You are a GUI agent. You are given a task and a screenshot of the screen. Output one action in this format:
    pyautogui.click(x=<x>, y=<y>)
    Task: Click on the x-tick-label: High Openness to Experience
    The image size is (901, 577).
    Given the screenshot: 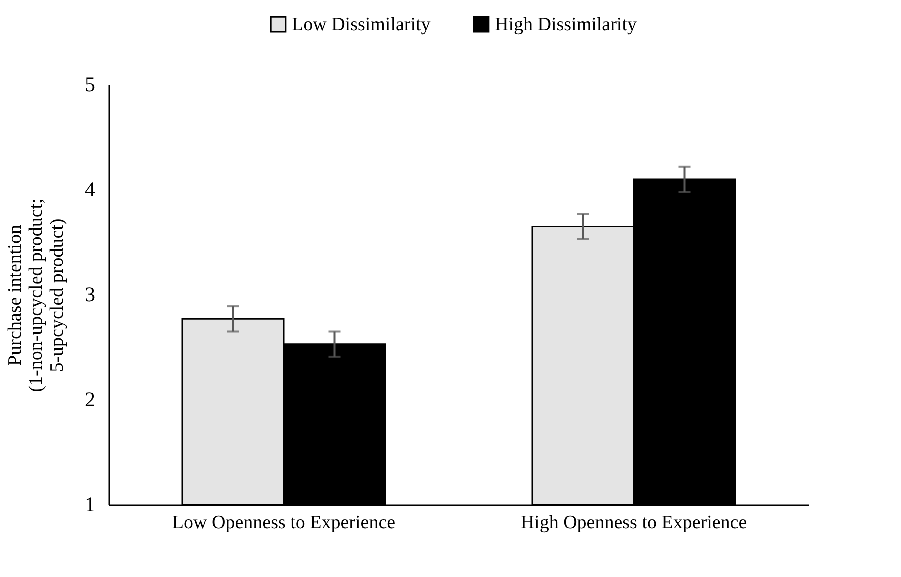 What is the action you would take?
    pyautogui.click(x=634, y=523)
    